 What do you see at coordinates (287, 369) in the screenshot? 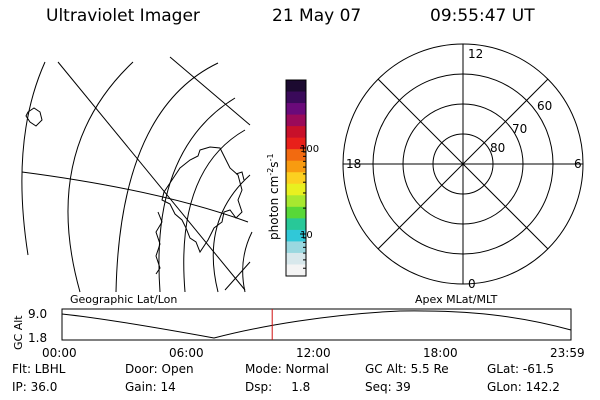
I see `mode-status: Mode: Normal` at bounding box center [287, 369].